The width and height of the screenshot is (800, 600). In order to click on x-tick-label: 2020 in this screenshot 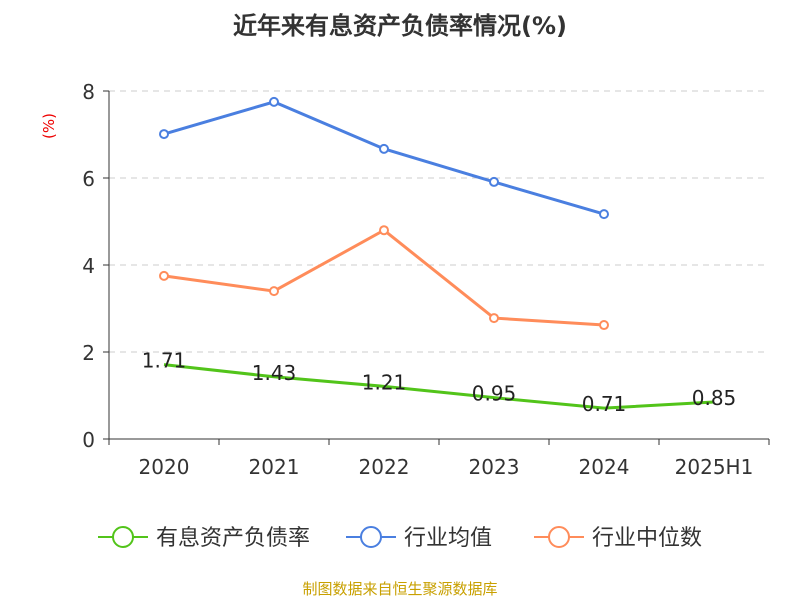, I will do `click(164, 467)`.